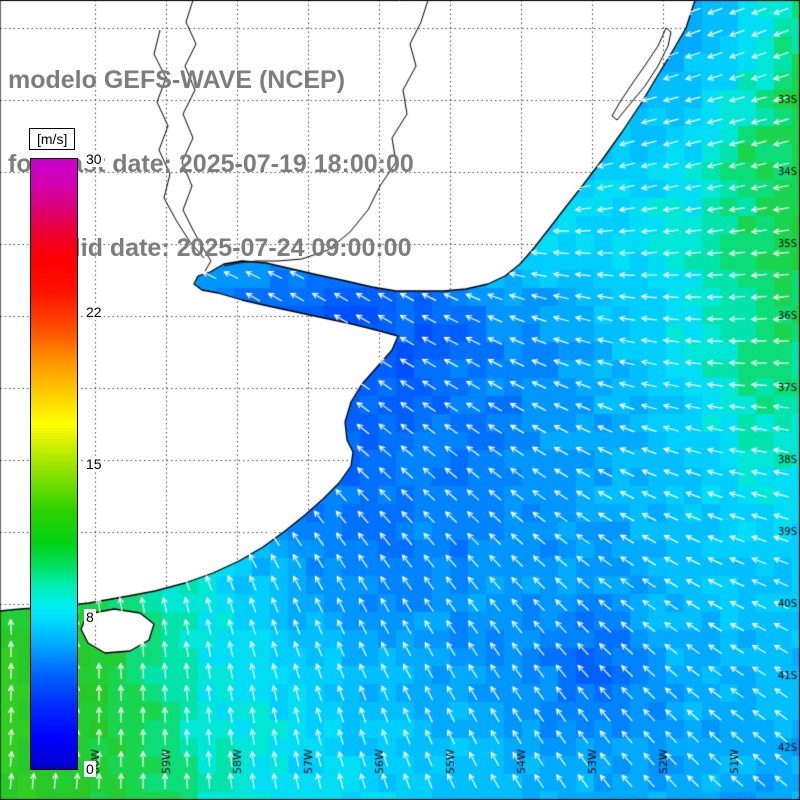 This screenshot has width=800, height=800. Describe the element at coordinates (83, 453) in the screenshot. I see `colorbar: [m/s] 30 22 15 8 0` at that location.